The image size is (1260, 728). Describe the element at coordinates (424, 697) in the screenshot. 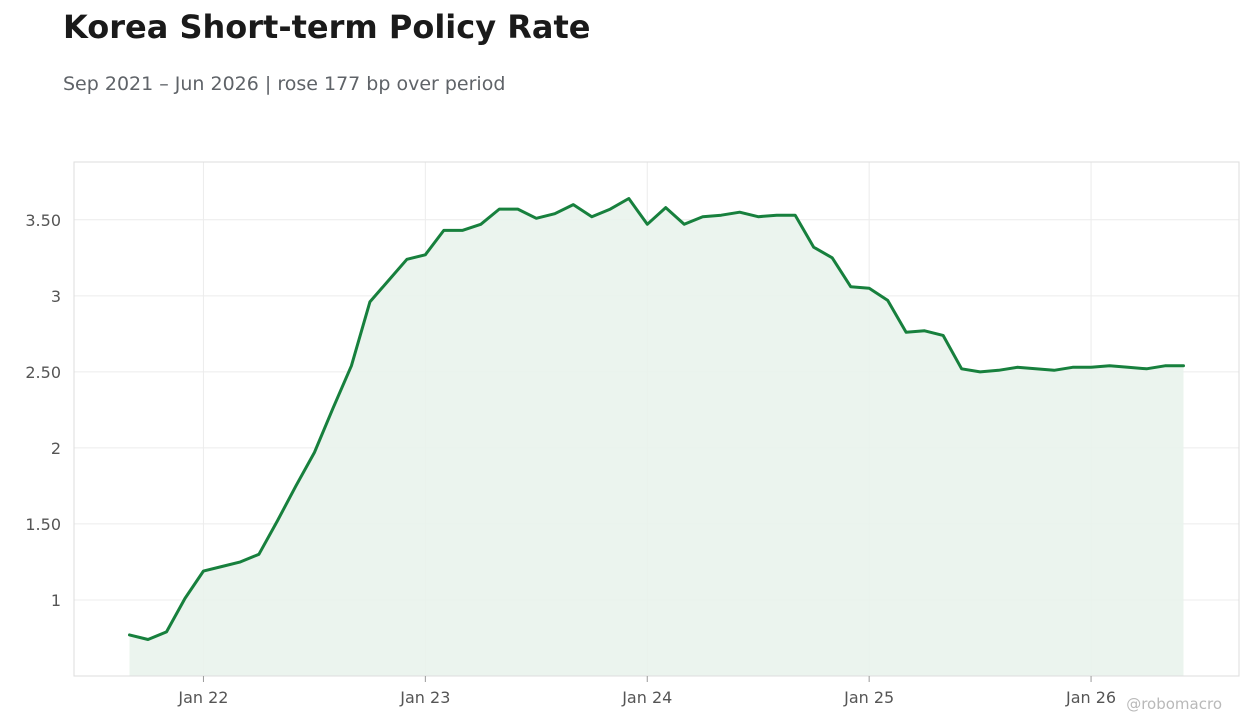

I see `x-tick-label: Jan 23` at that location.